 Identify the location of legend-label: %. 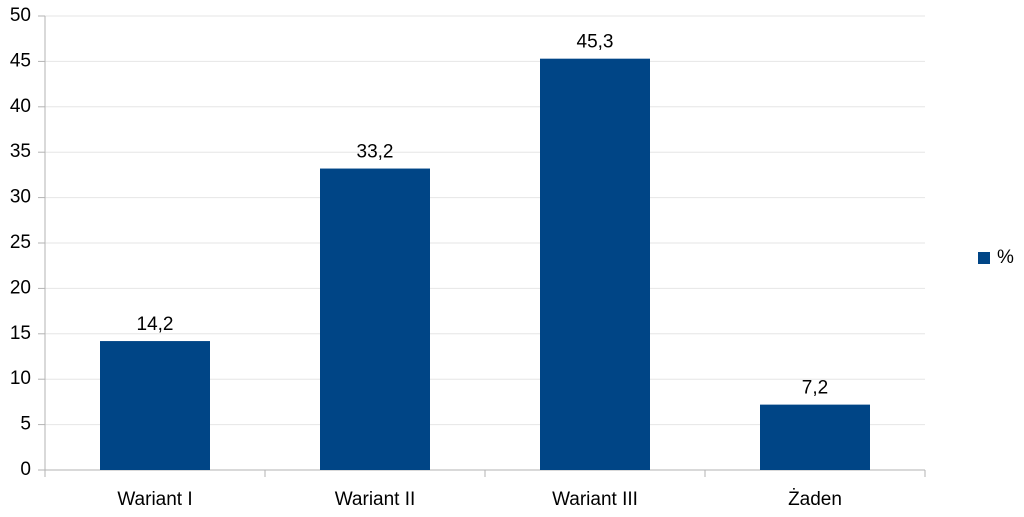
(1005, 257).